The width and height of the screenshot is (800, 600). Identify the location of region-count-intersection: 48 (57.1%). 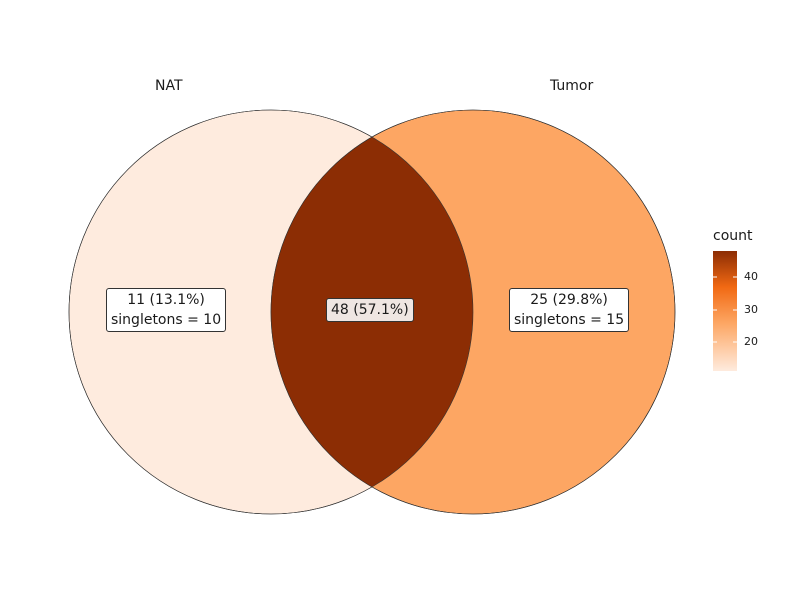
(370, 310).